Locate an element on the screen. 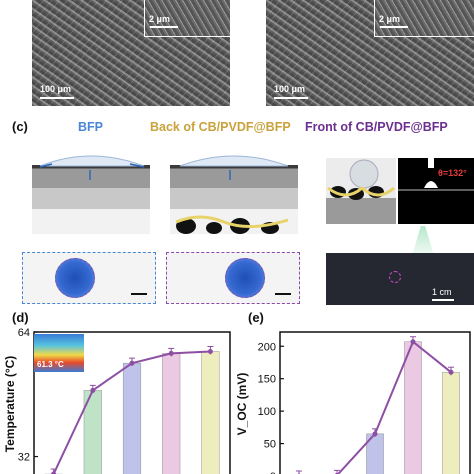 This screenshot has height=474, width=474. dye-box-back is located at coordinates (233, 278).